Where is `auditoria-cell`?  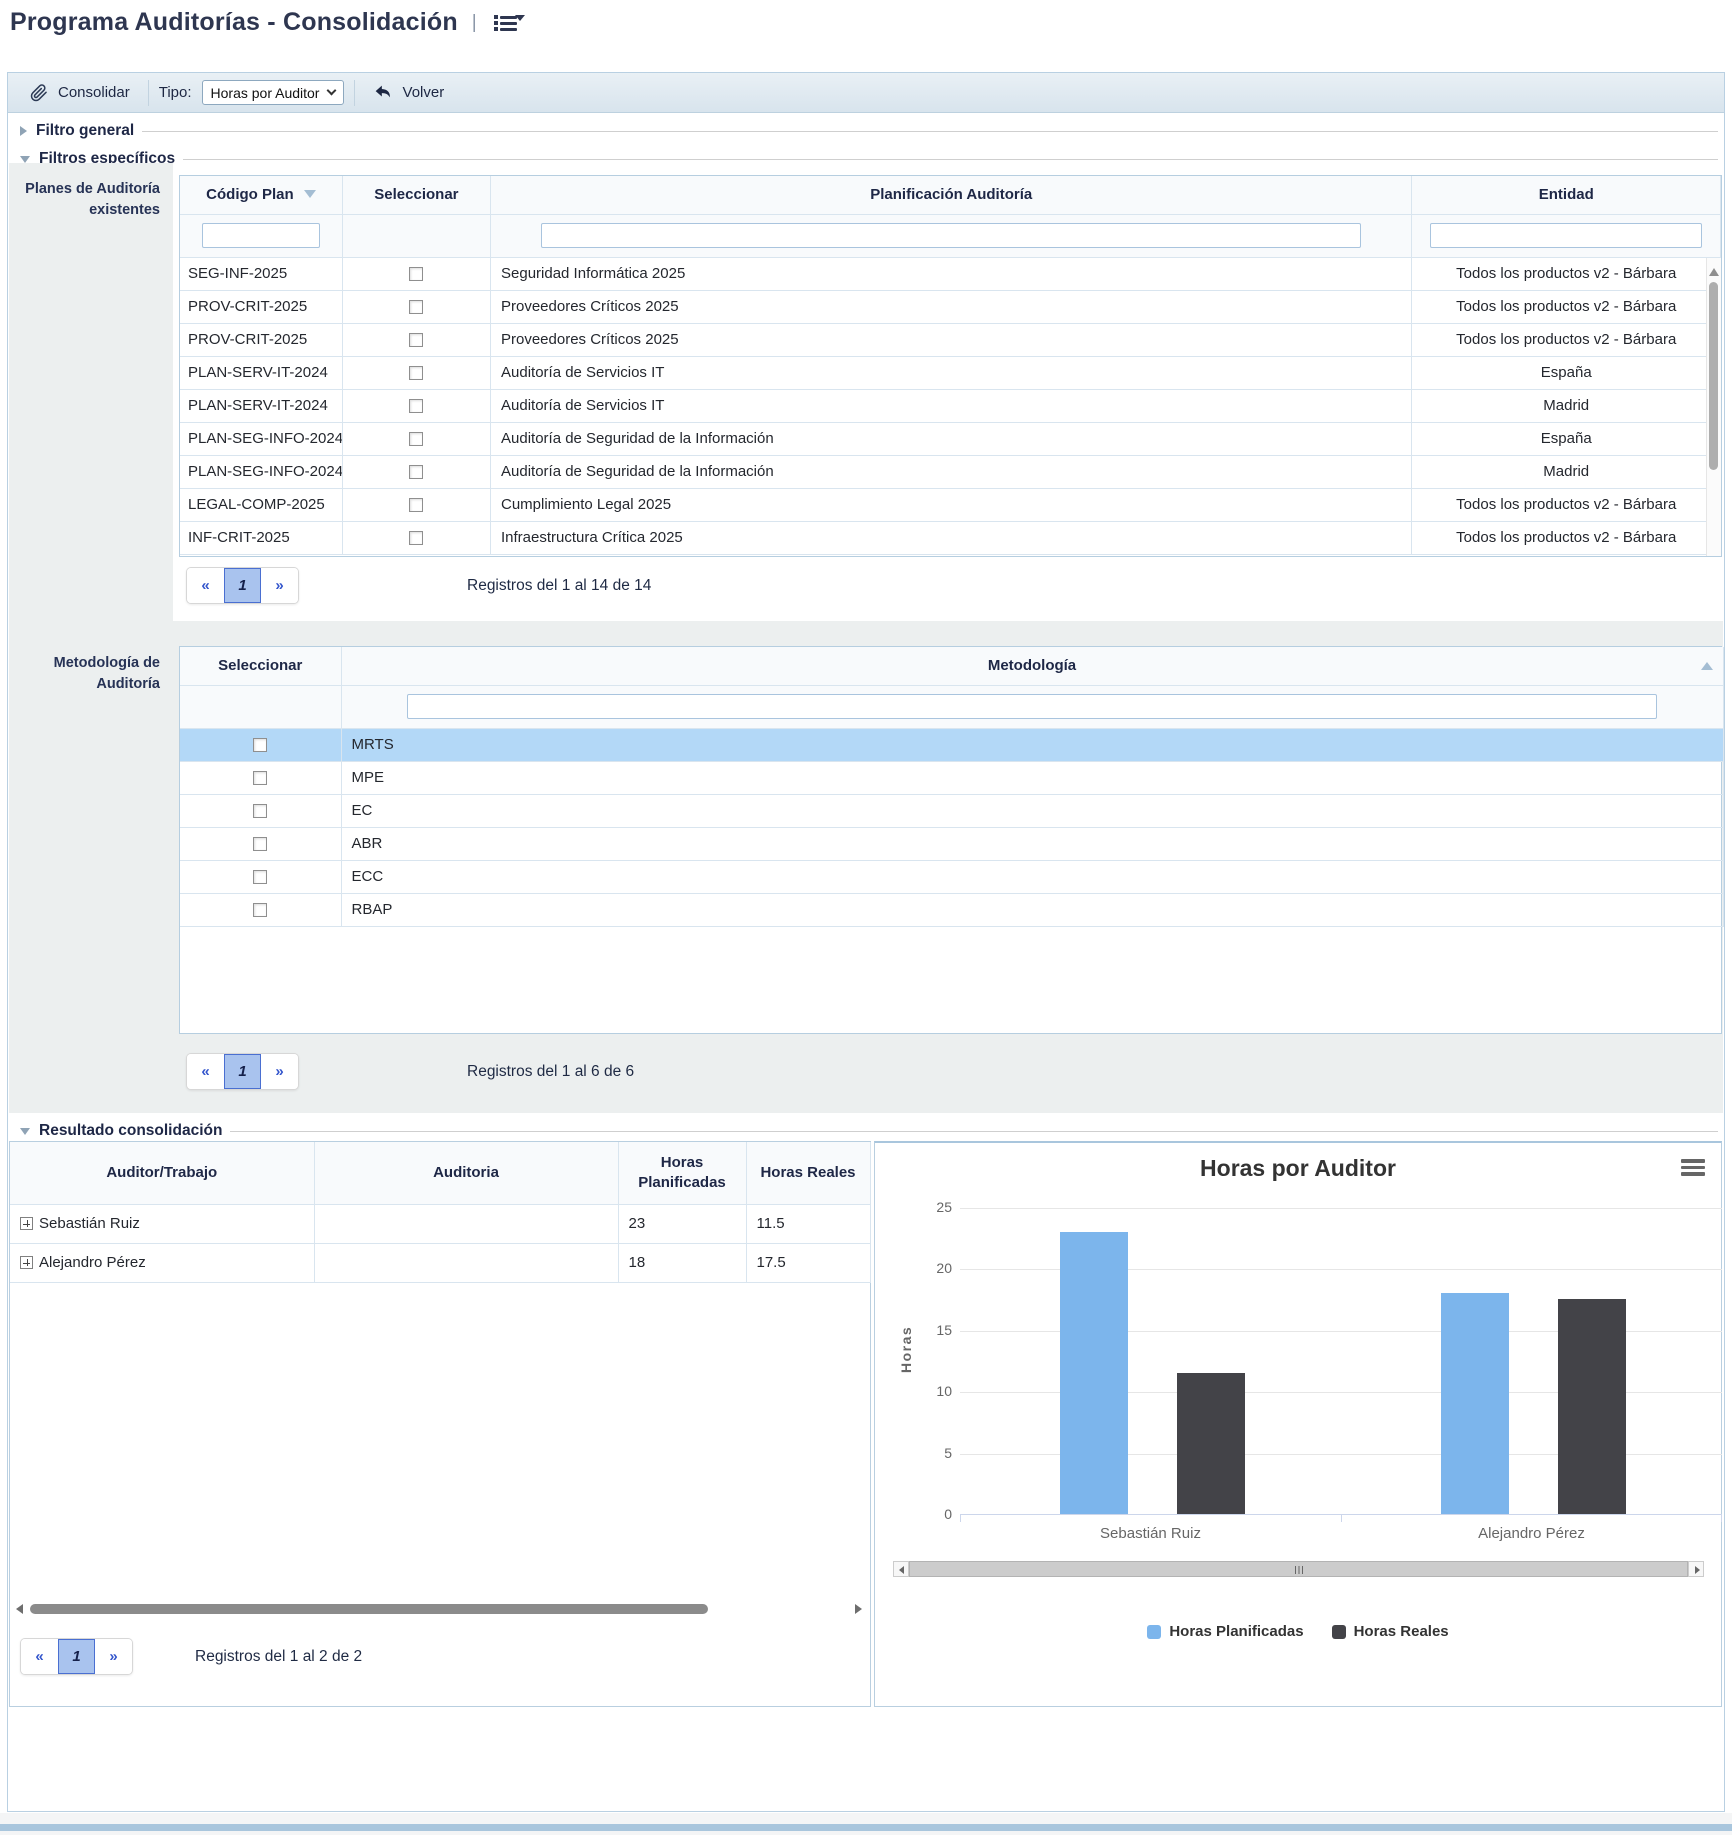 auditoria-cell is located at coordinates (466, 1224).